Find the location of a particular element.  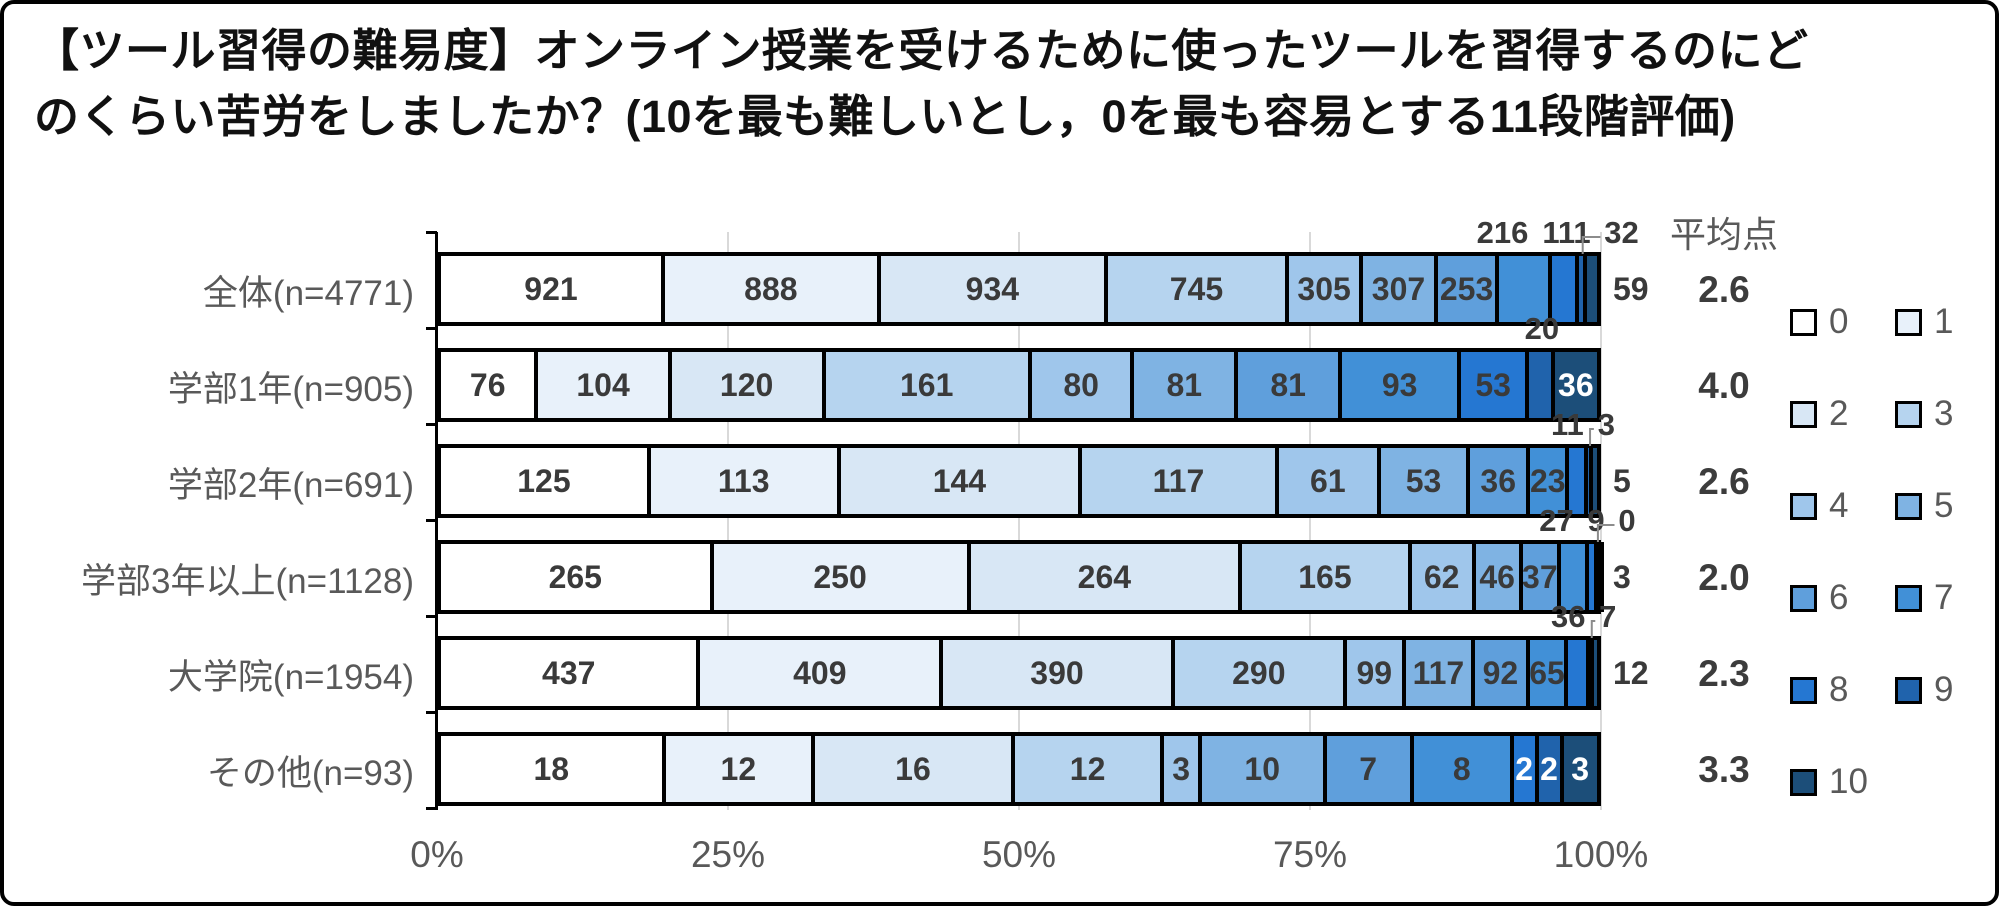

segment-value: 409 is located at coordinates (820, 672).